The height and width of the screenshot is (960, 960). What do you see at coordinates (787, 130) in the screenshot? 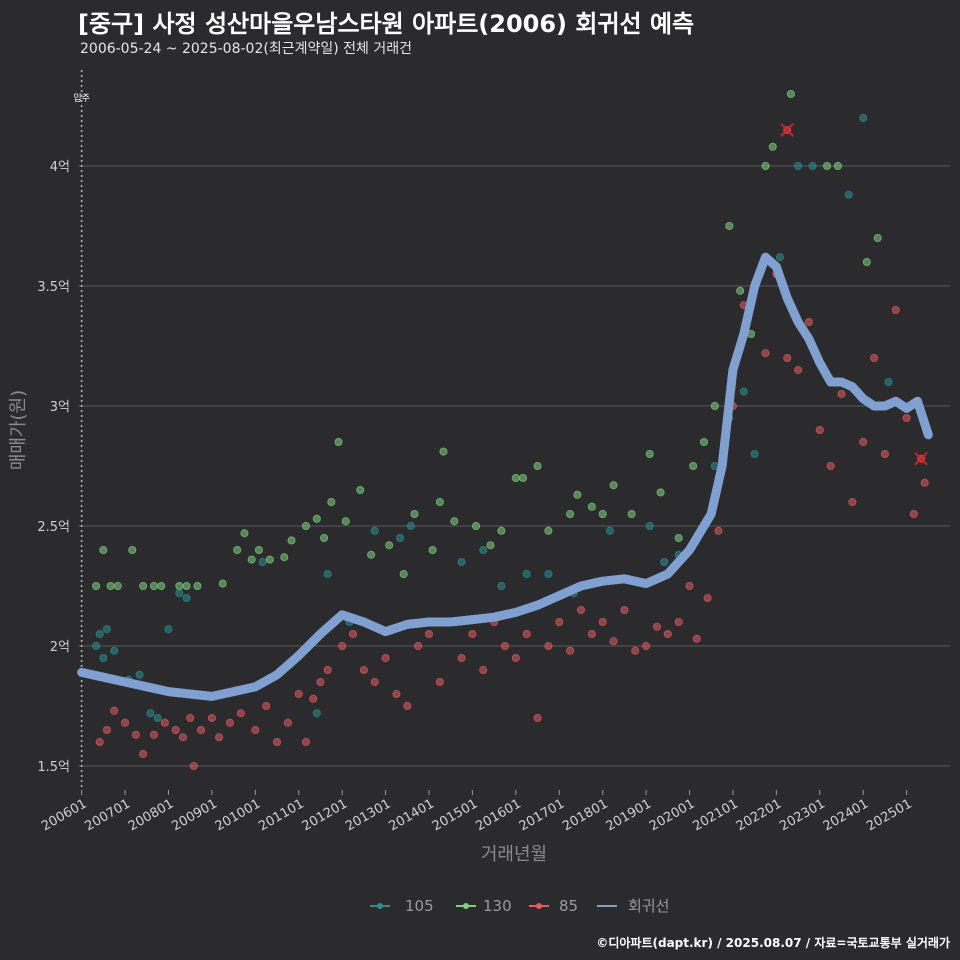
I see `x-marker` at bounding box center [787, 130].